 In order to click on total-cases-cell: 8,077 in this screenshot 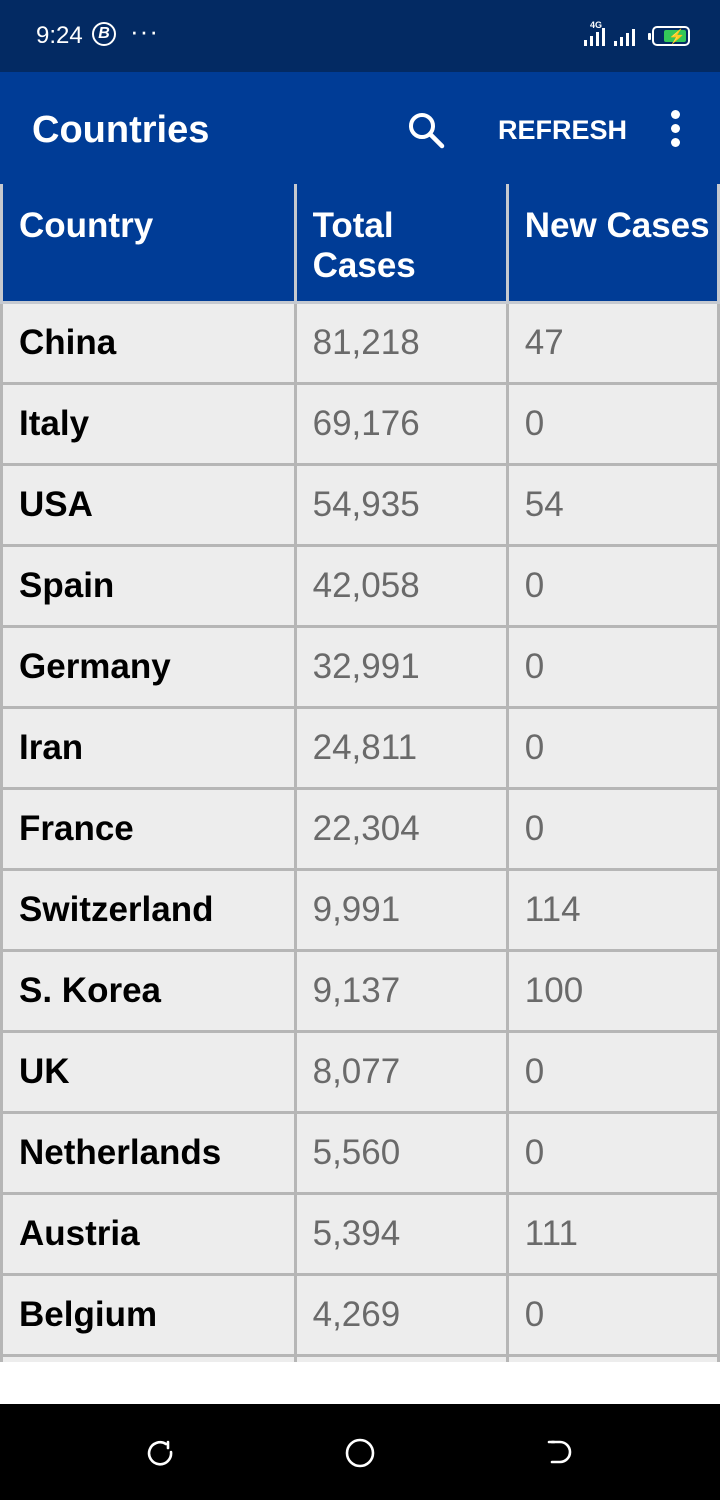, I will do `click(402, 1073)`.